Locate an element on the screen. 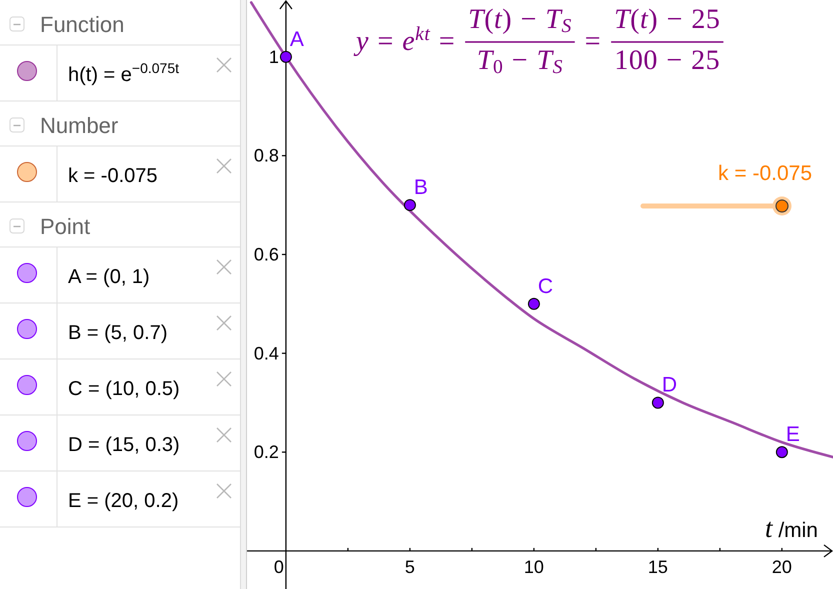 This screenshot has width=833, height=589. annotation: k = -0.075 is located at coordinates (765, 173).